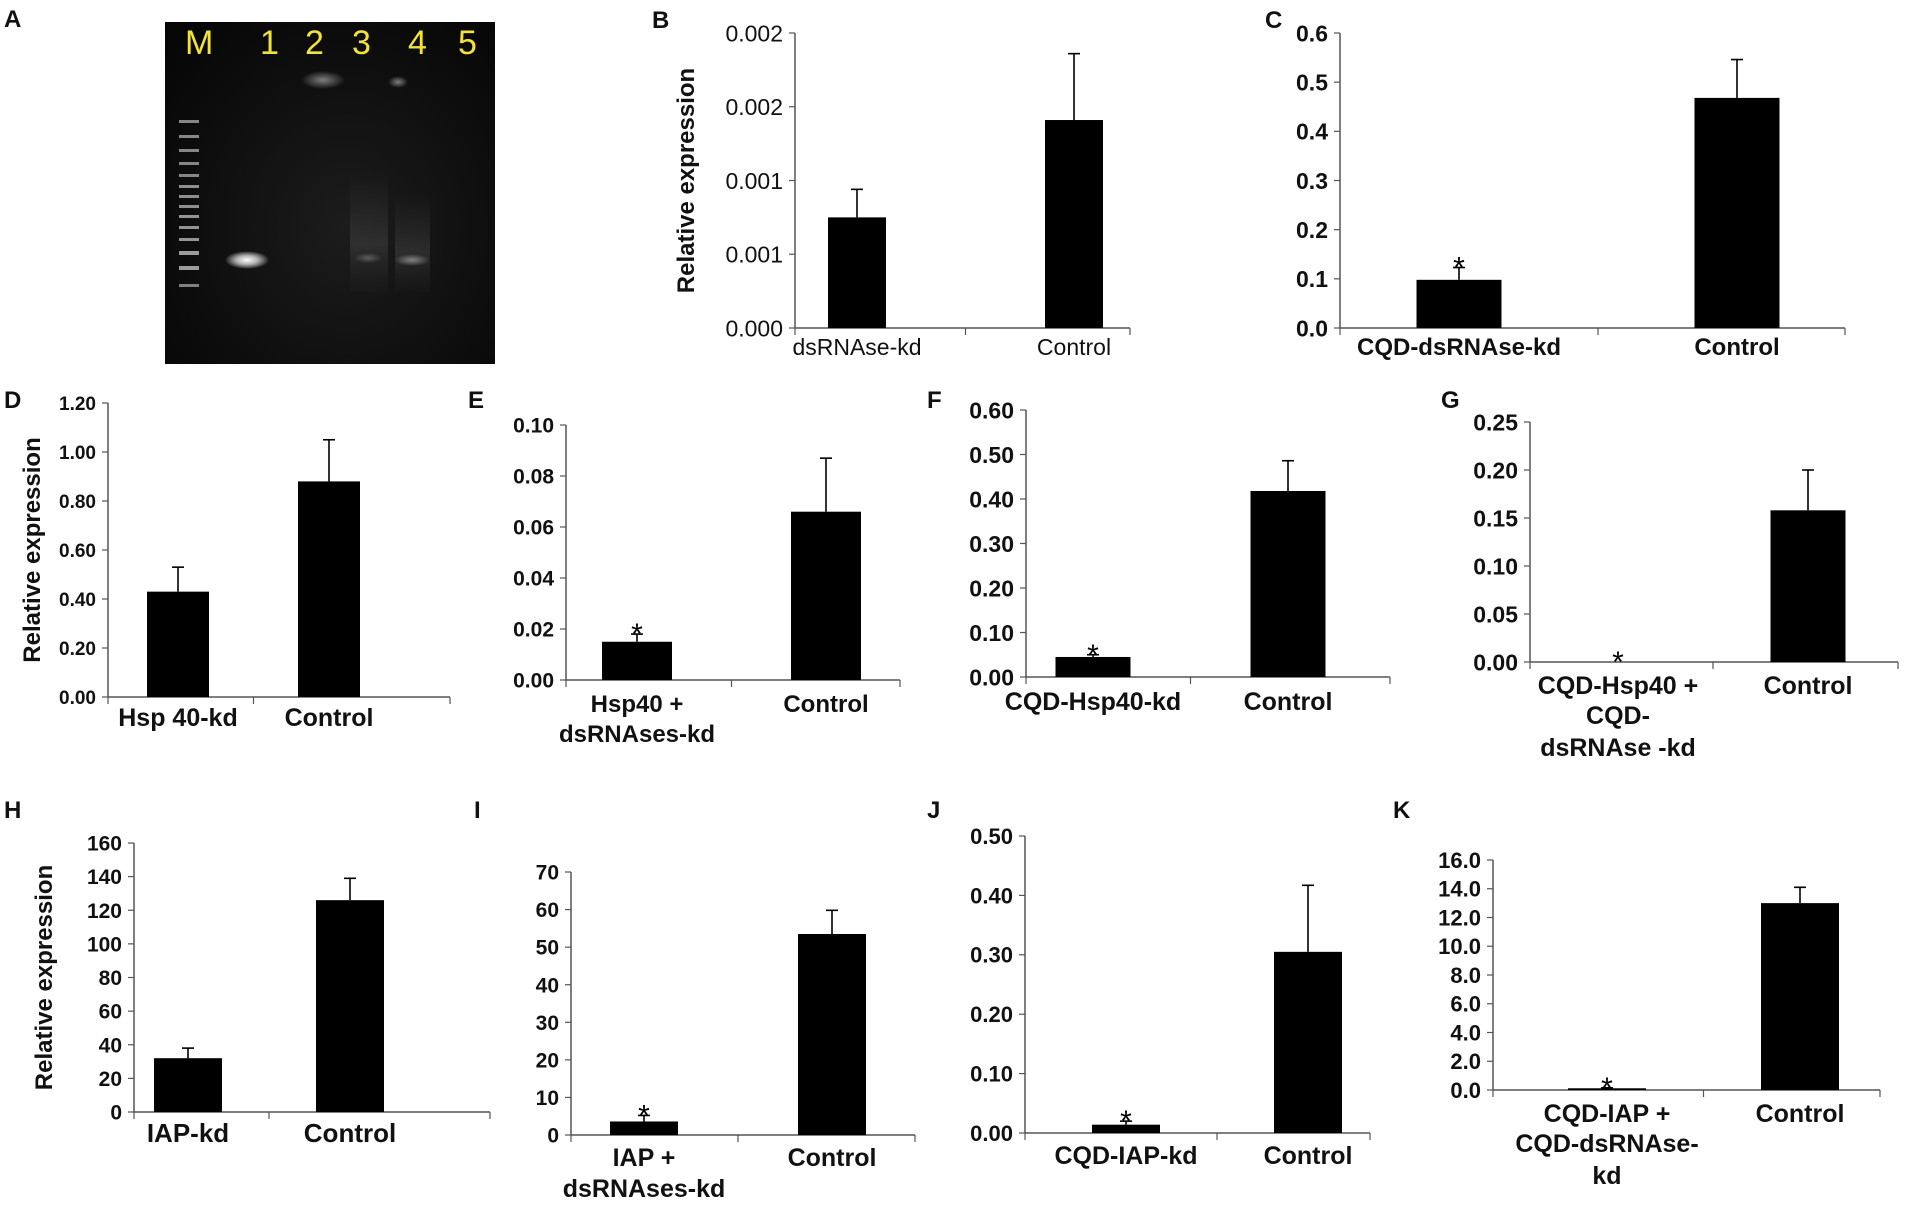  What do you see at coordinates (991, 633) in the screenshot?
I see `y-tick-label: 0.10` at bounding box center [991, 633].